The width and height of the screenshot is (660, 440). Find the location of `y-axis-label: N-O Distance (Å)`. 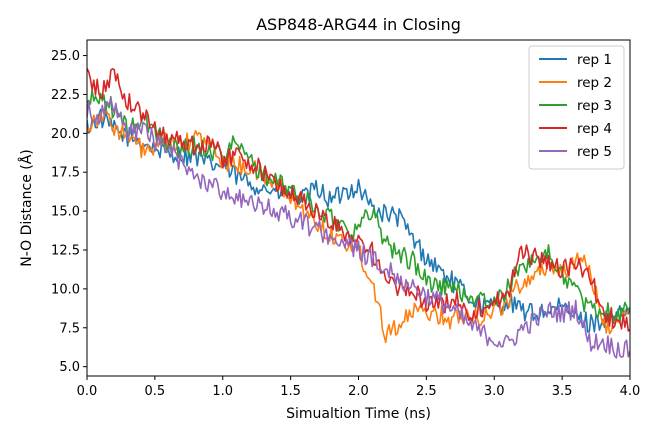

y-axis-label: N-O Distance (Å) is located at coordinates (26, 208).